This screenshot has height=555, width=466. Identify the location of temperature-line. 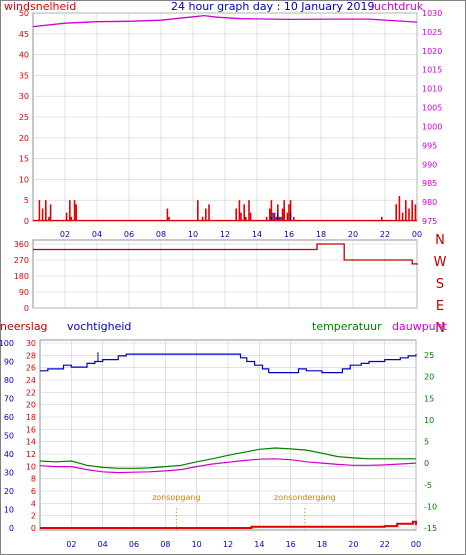
(227, 458).